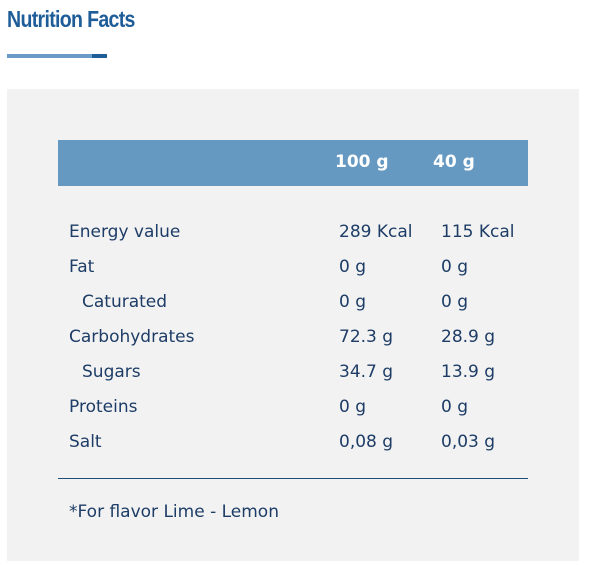 This screenshot has width=589, height=567. Describe the element at coordinates (468, 372) in the screenshot. I see `cell-value: 13.9 g` at that location.